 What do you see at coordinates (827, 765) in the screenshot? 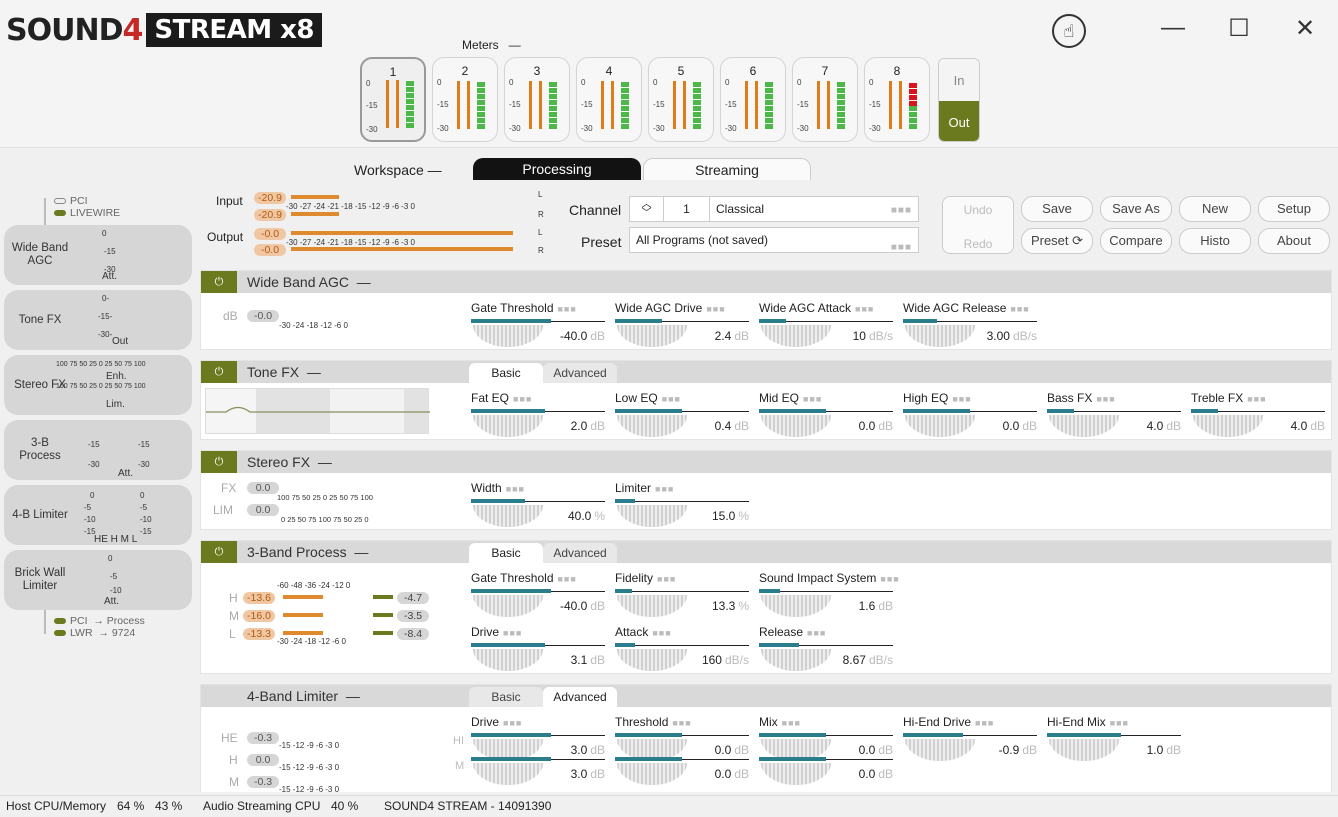
I see `knob-4band-r2-2: 0.0 dB` at bounding box center [827, 765].